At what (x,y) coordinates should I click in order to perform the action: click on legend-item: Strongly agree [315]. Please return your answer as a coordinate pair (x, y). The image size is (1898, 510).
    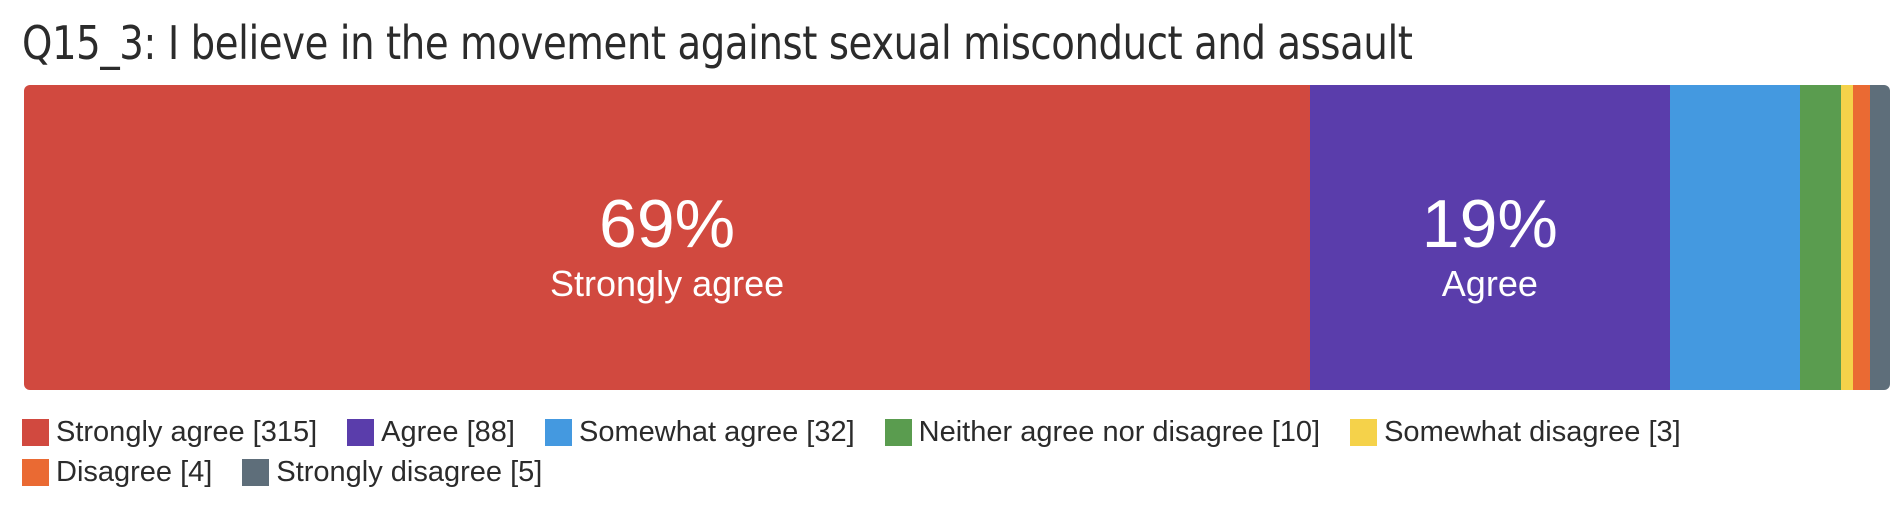
    Looking at the image, I should click on (169, 432).